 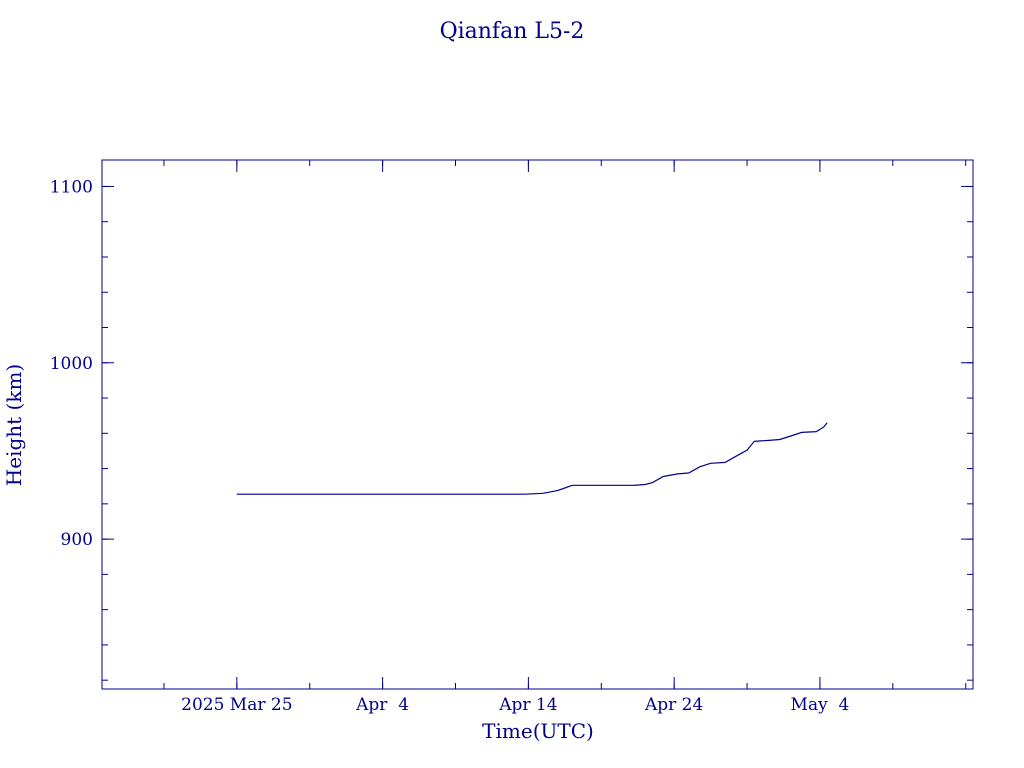 I want to click on x-tick-label: Apr 4, so click(x=382, y=705).